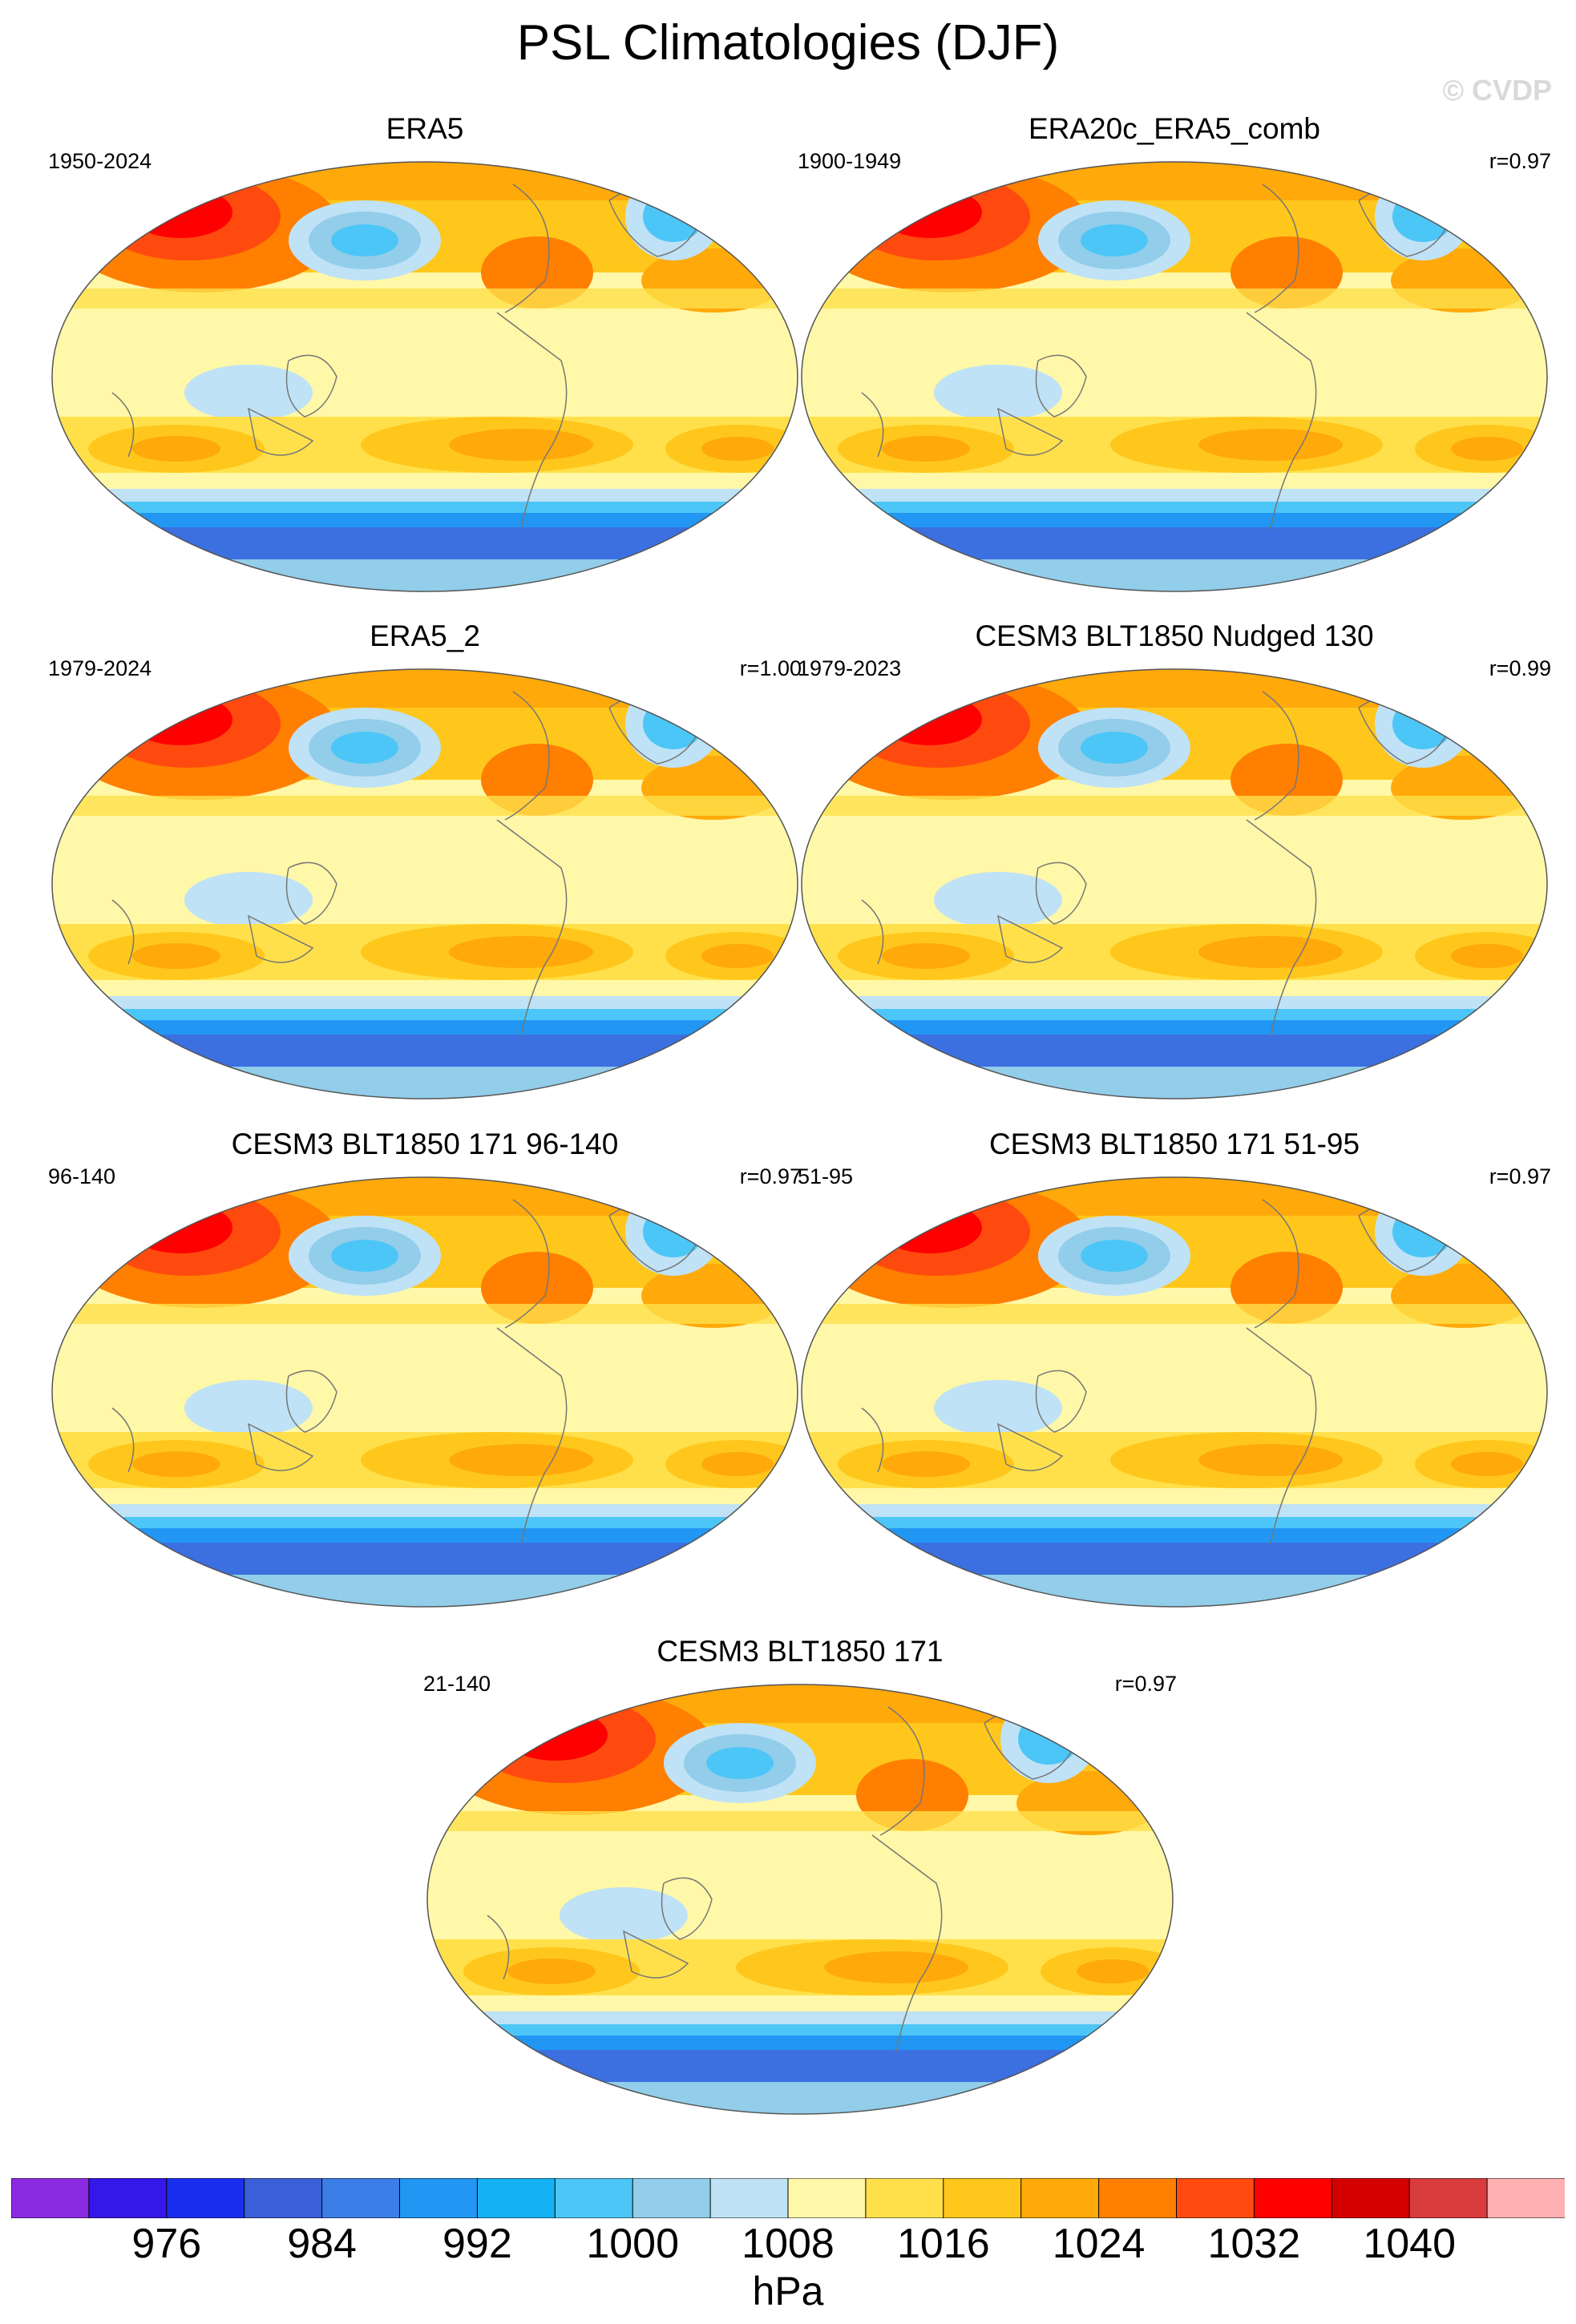 The height and width of the screenshot is (2324, 1576). I want to click on panel-cesm3-21-140: CESM3 BLT1850 171 21-140 r=0.97, so click(800, 1887).